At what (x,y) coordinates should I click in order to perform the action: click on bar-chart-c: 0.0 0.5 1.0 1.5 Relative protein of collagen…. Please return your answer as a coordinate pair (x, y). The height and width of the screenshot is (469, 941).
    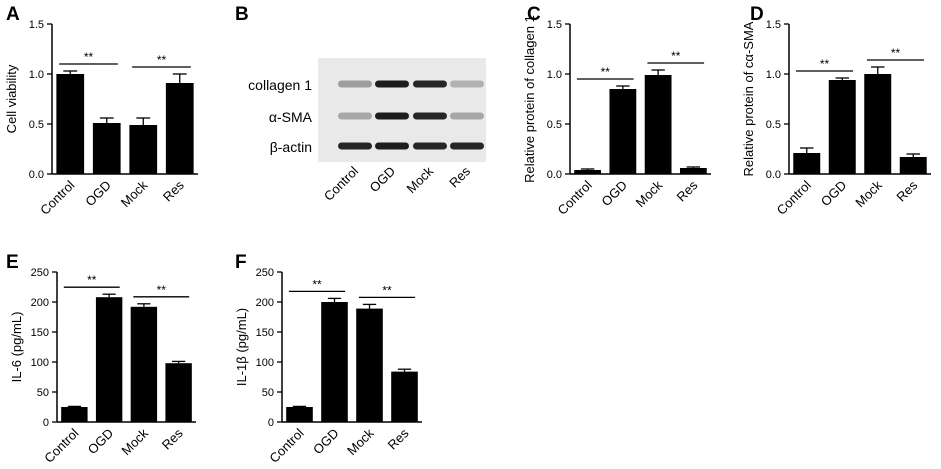
    Looking at the image, I should click on (616, 116).